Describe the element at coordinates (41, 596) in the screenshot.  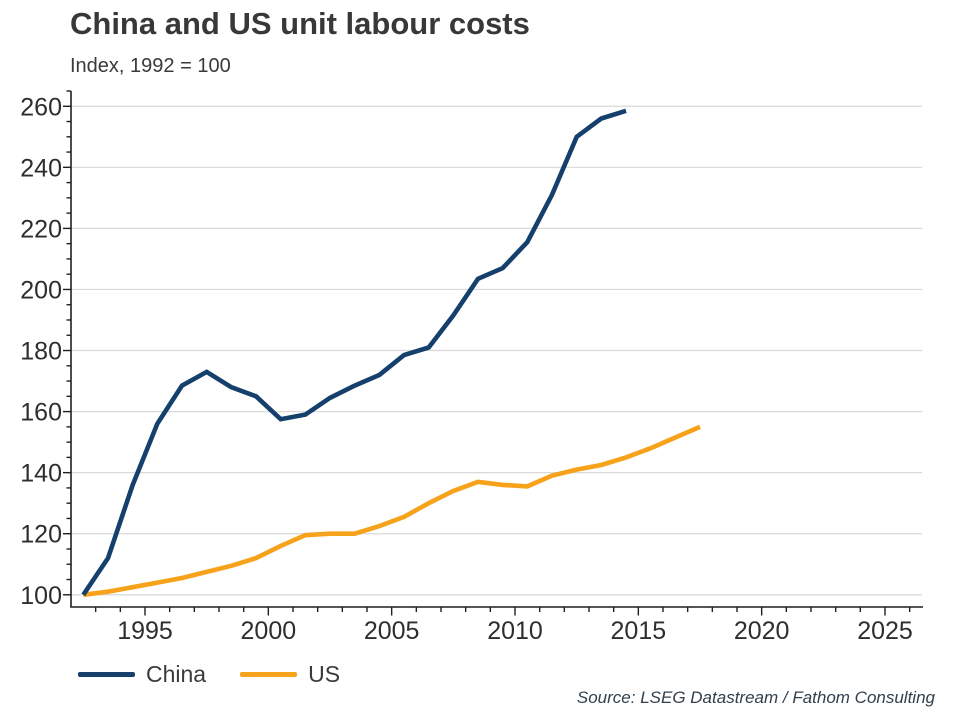
I see `y-axis-tick-label: 100` at that location.